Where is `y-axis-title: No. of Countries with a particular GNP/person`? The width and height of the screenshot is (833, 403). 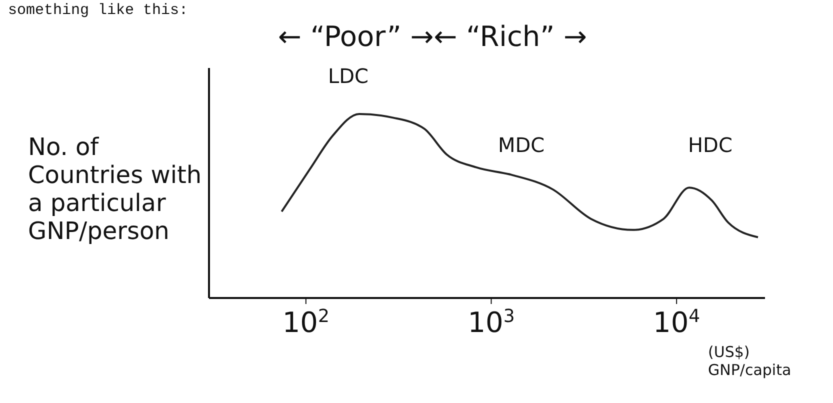
y-axis-title: No. of Countries with a particular GNP/person is located at coordinates (115, 189).